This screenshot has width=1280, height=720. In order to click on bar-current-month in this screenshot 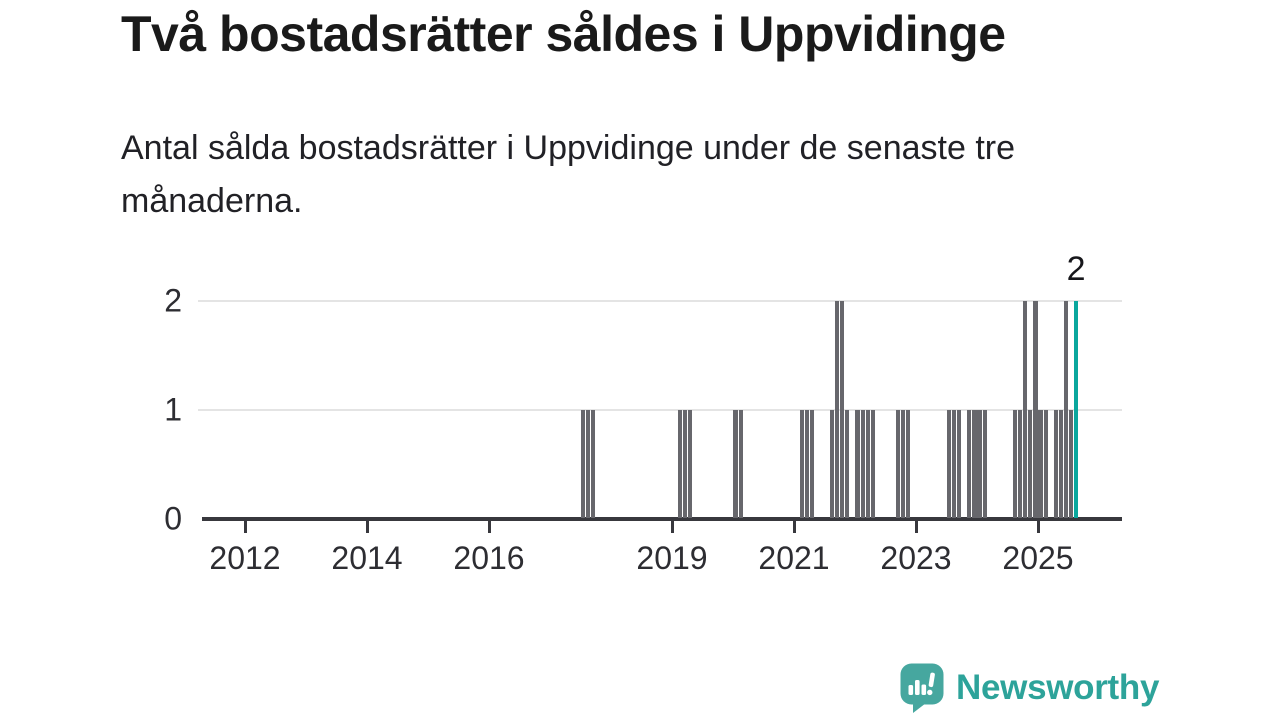, I will do `click(1076, 409)`.